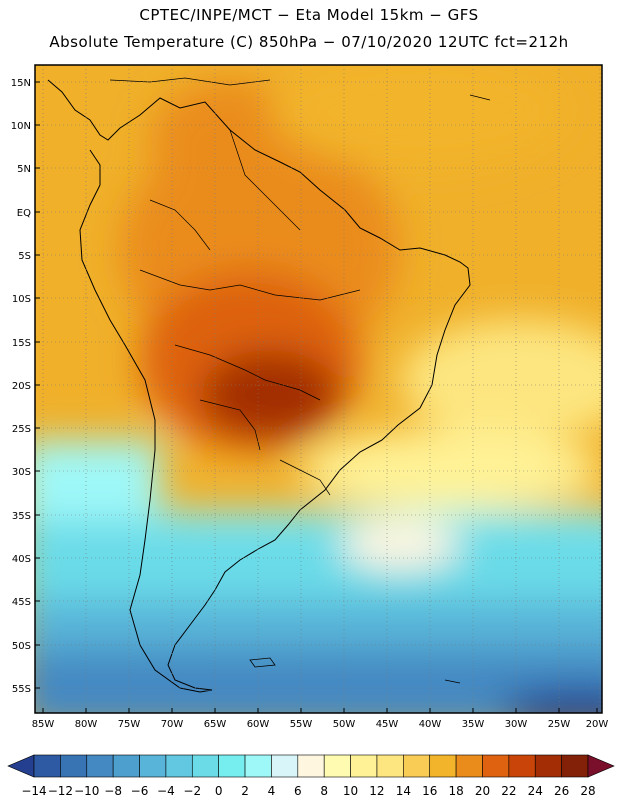  What do you see at coordinates (516, 724) in the screenshot?
I see `lon-label: 30W` at bounding box center [516, 724].